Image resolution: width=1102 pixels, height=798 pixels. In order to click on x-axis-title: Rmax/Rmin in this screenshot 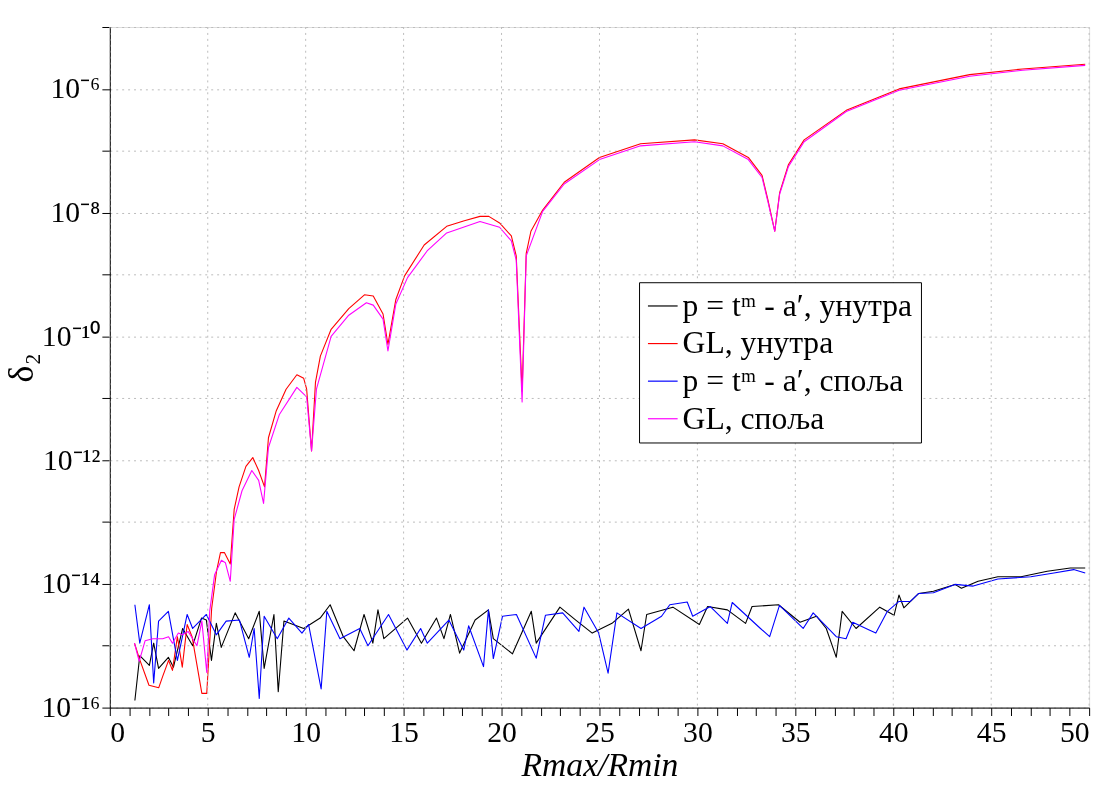, I will do `click(599, 765)`.